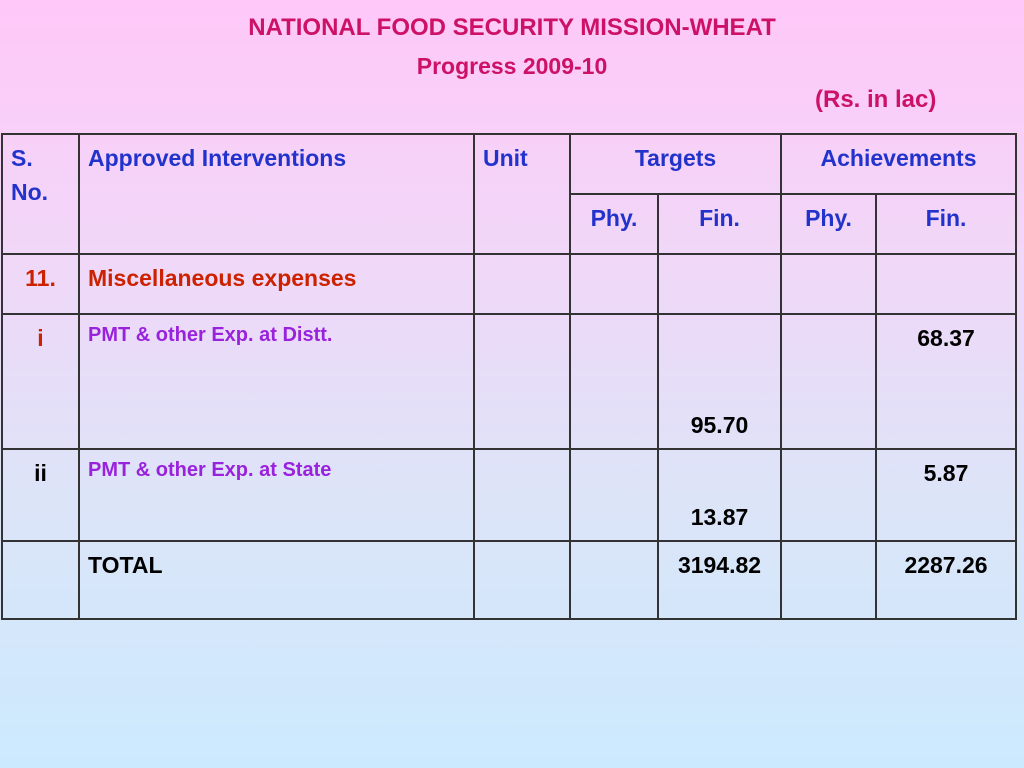  I want to click on header-unit: Unit, so click(522, 194).